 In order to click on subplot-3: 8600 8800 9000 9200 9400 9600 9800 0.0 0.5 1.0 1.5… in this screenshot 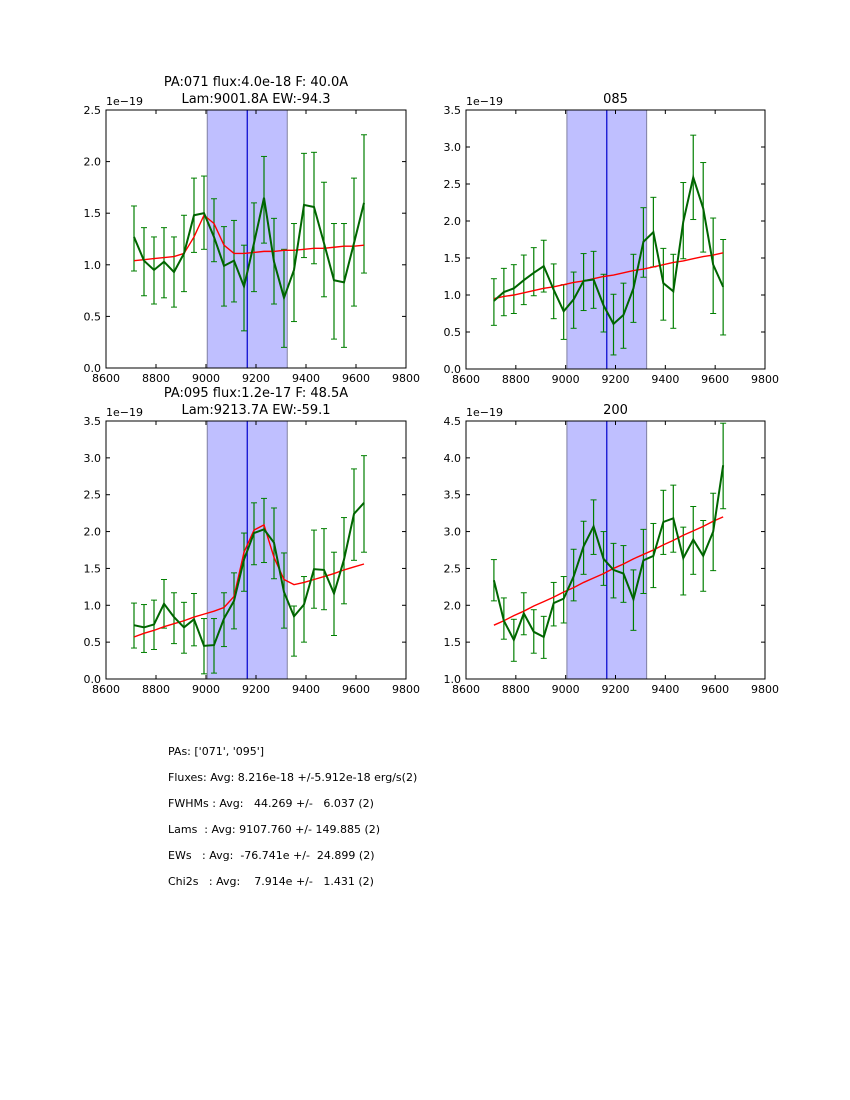, I will do `click(252, 541)`.